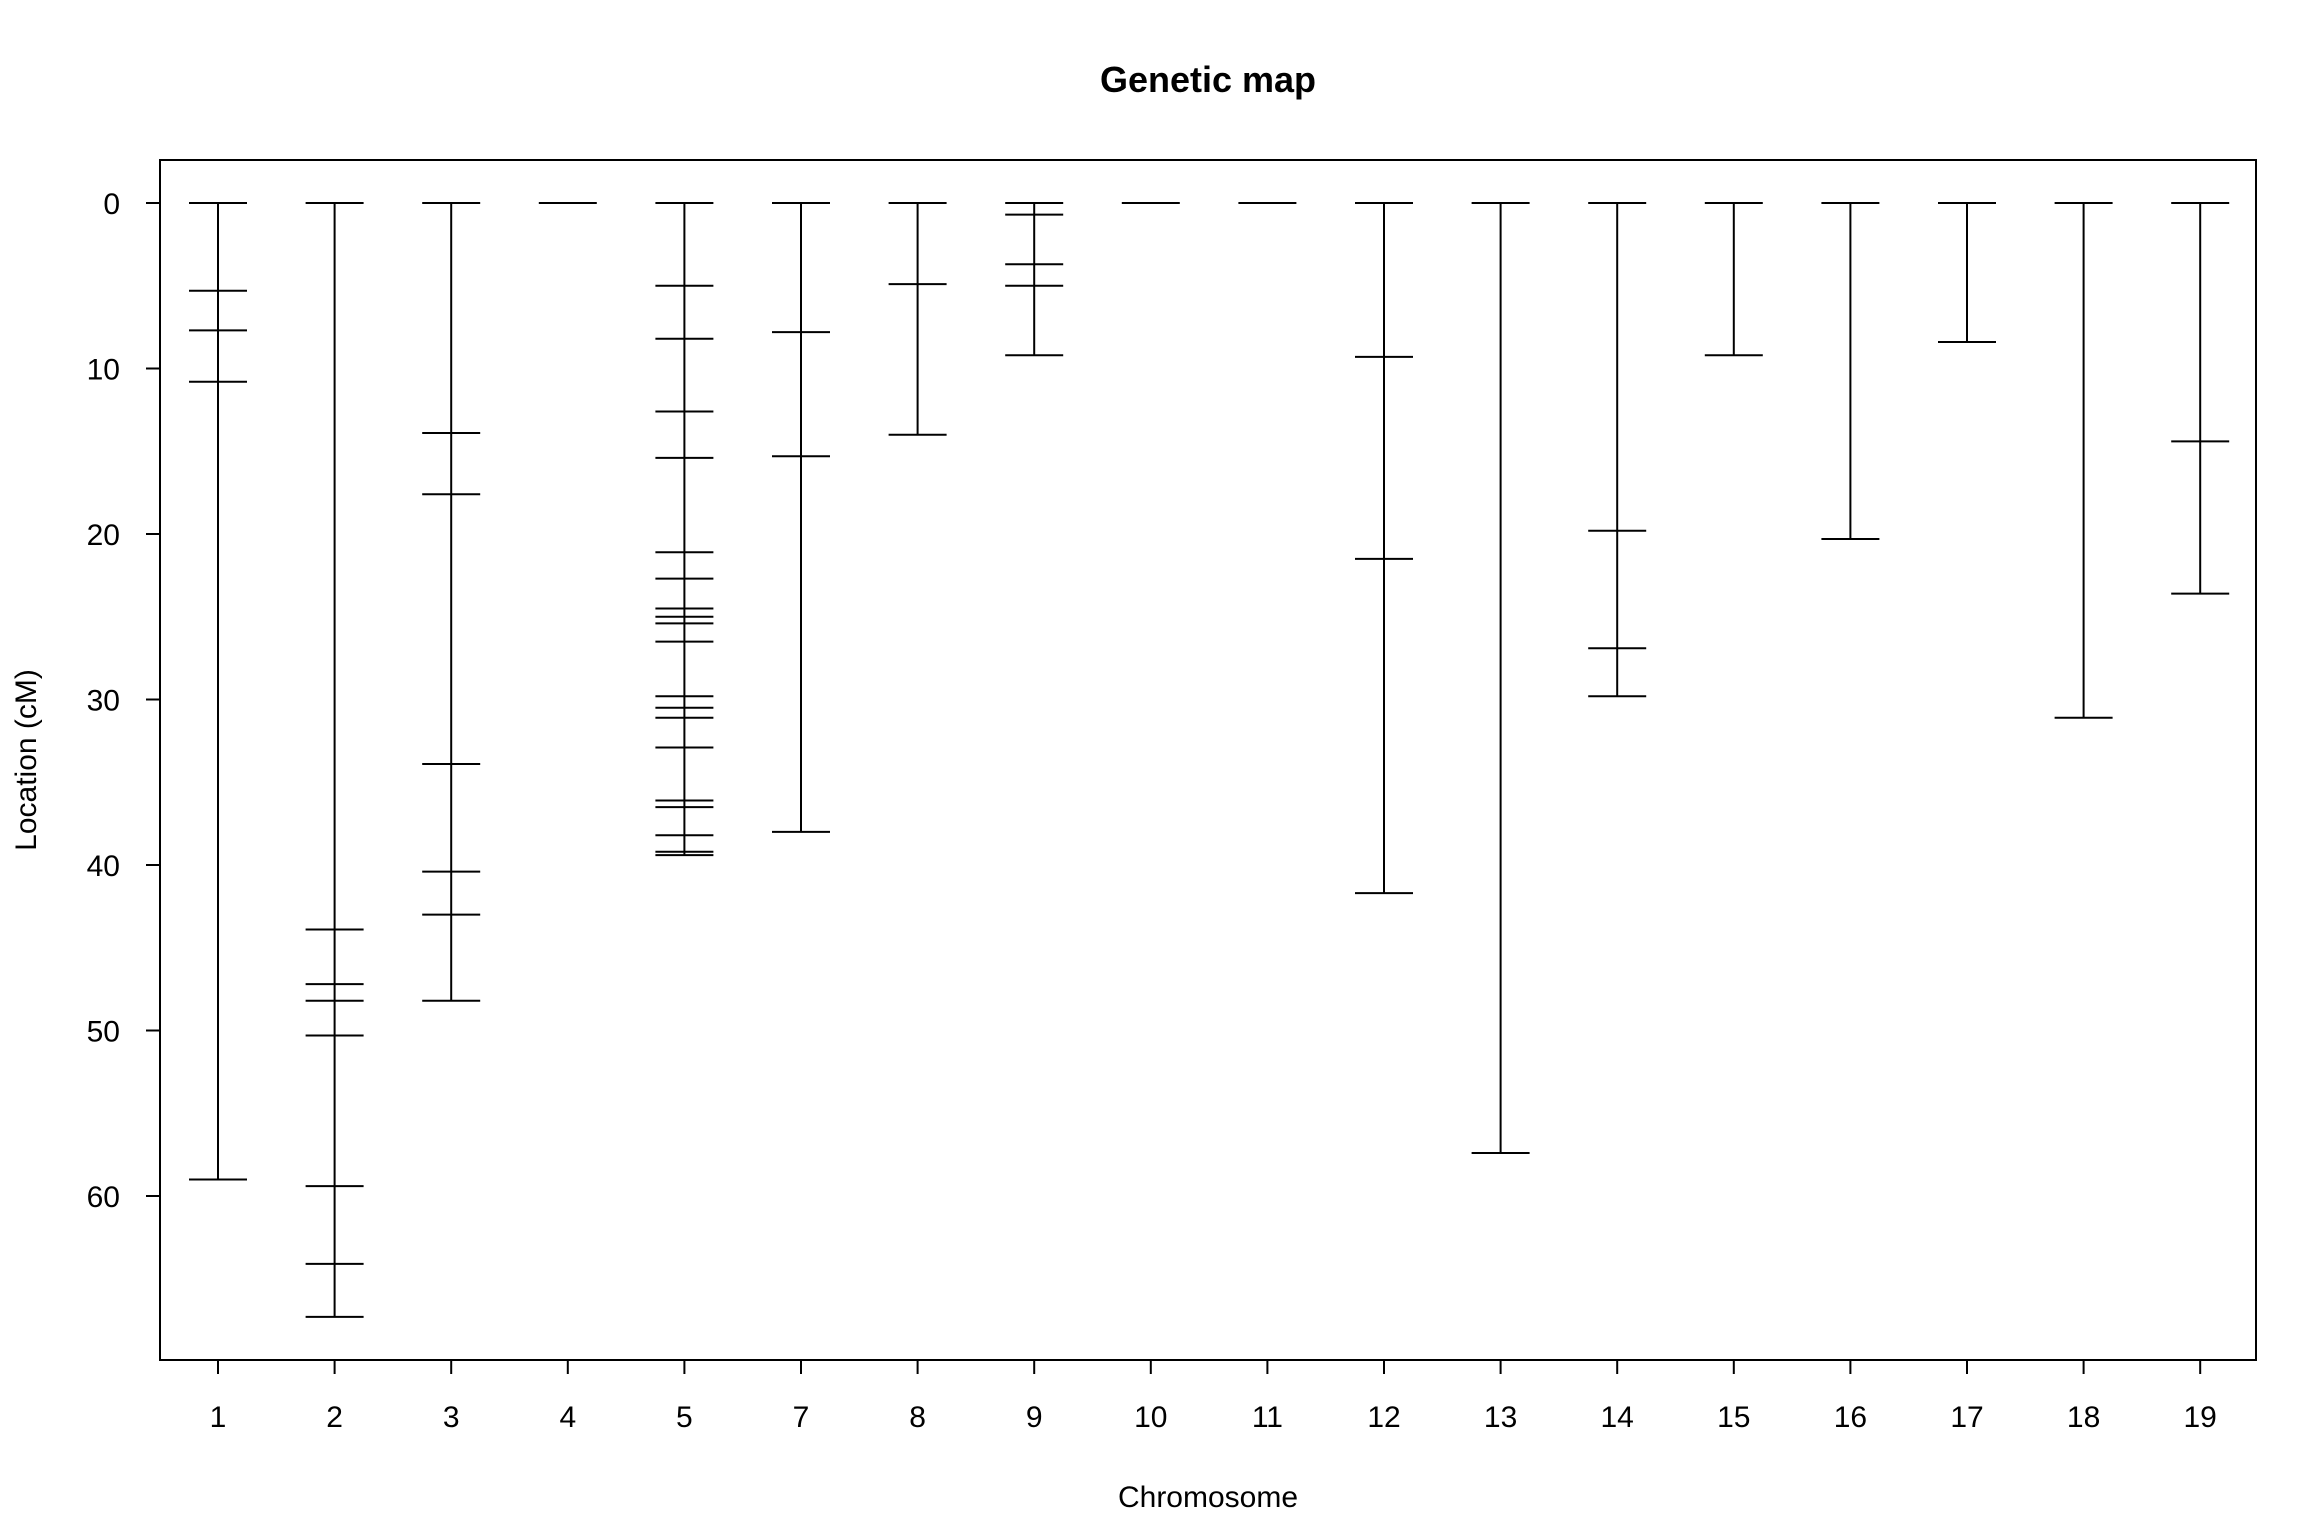 Image resolution: width=2304 pixels, height=1536 pixels. I want to click on x-axis: 1 2 3 4 5 7 8 9 10 11 12 13 14 15 16 17 18 19, so click(1213, 1397).